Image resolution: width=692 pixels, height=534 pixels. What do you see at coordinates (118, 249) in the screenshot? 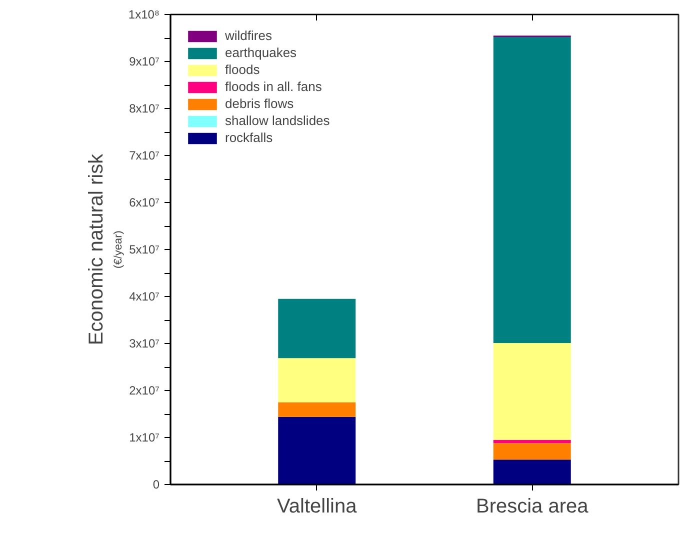
I see `text: (€/year)` at bounding box center [118, 249].